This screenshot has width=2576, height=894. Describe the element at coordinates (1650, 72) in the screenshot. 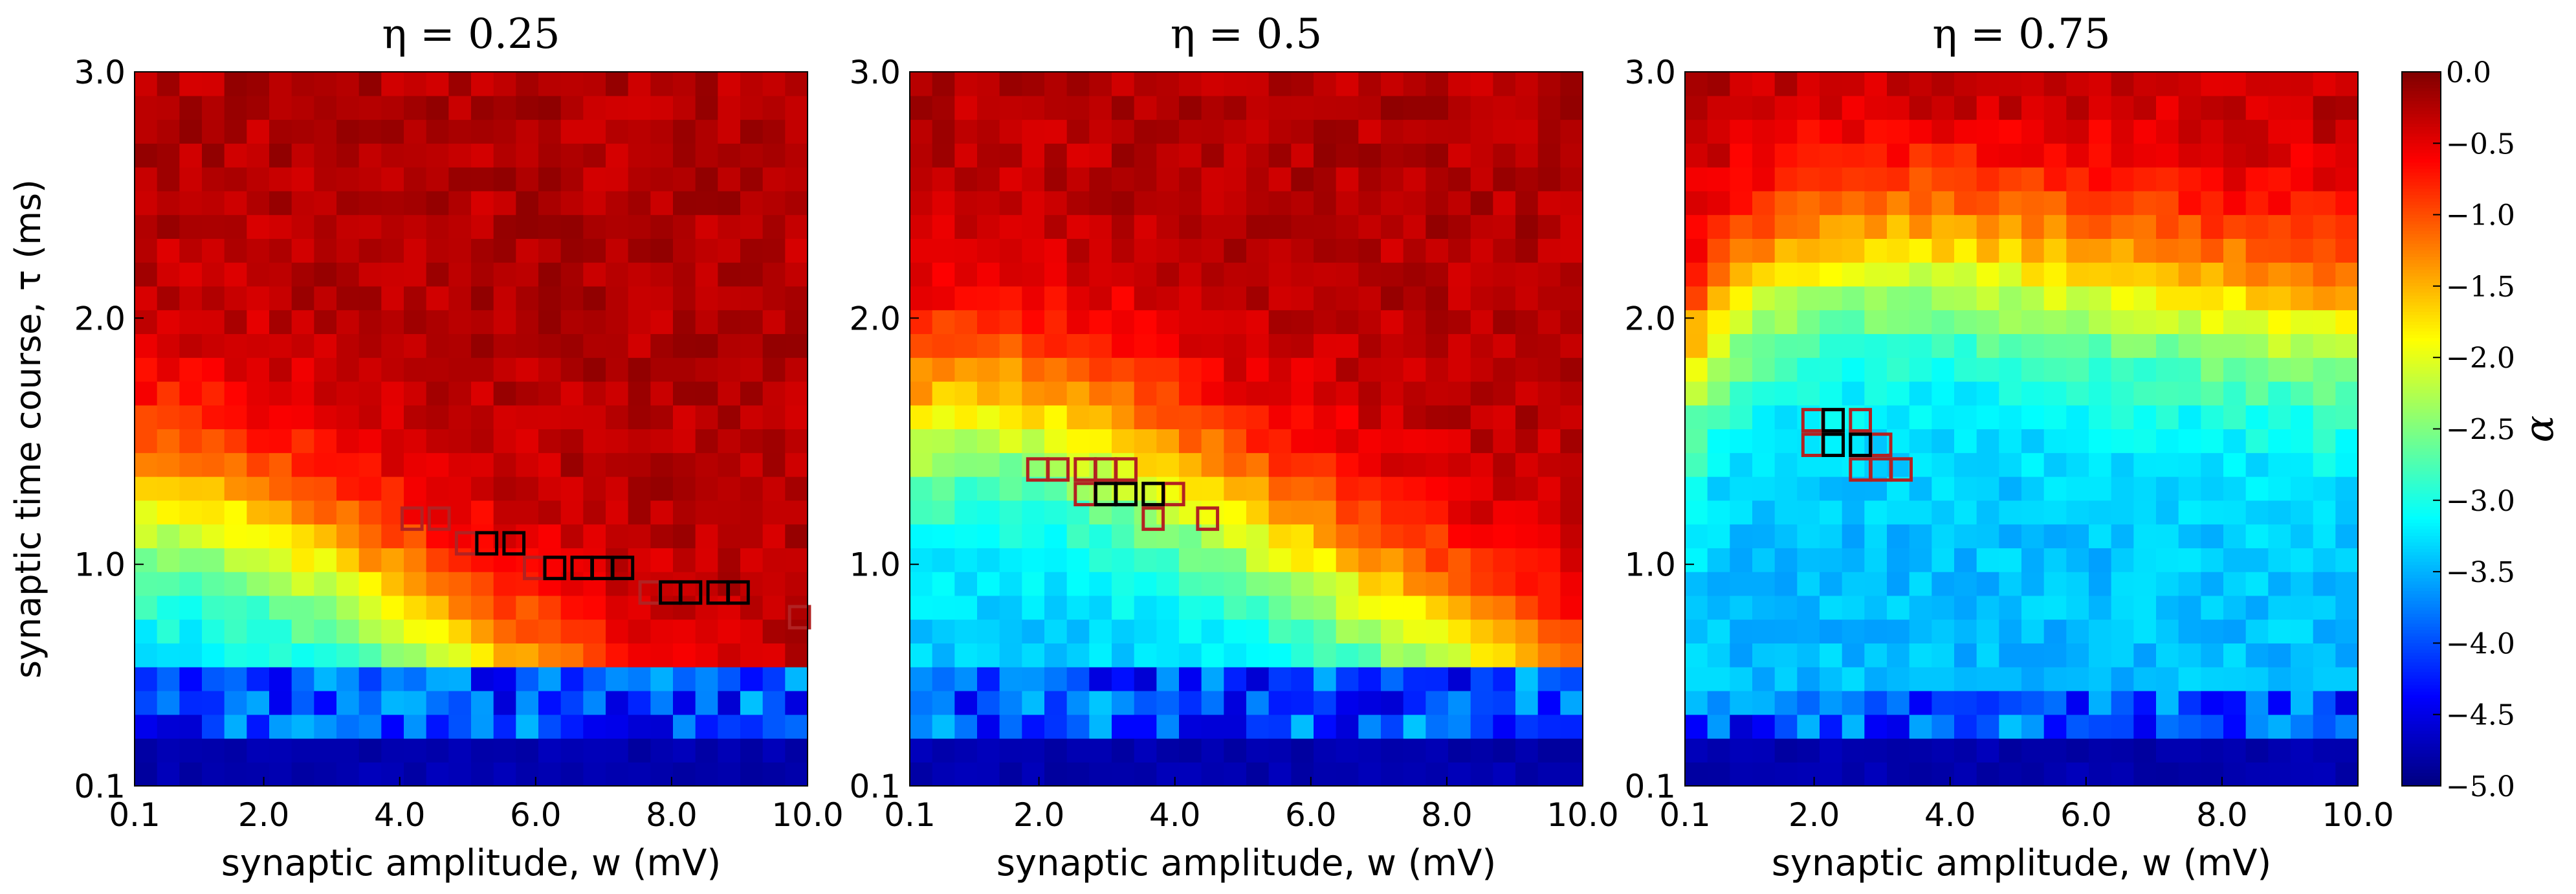

I see `y-tick-label: 3.0` at that location.